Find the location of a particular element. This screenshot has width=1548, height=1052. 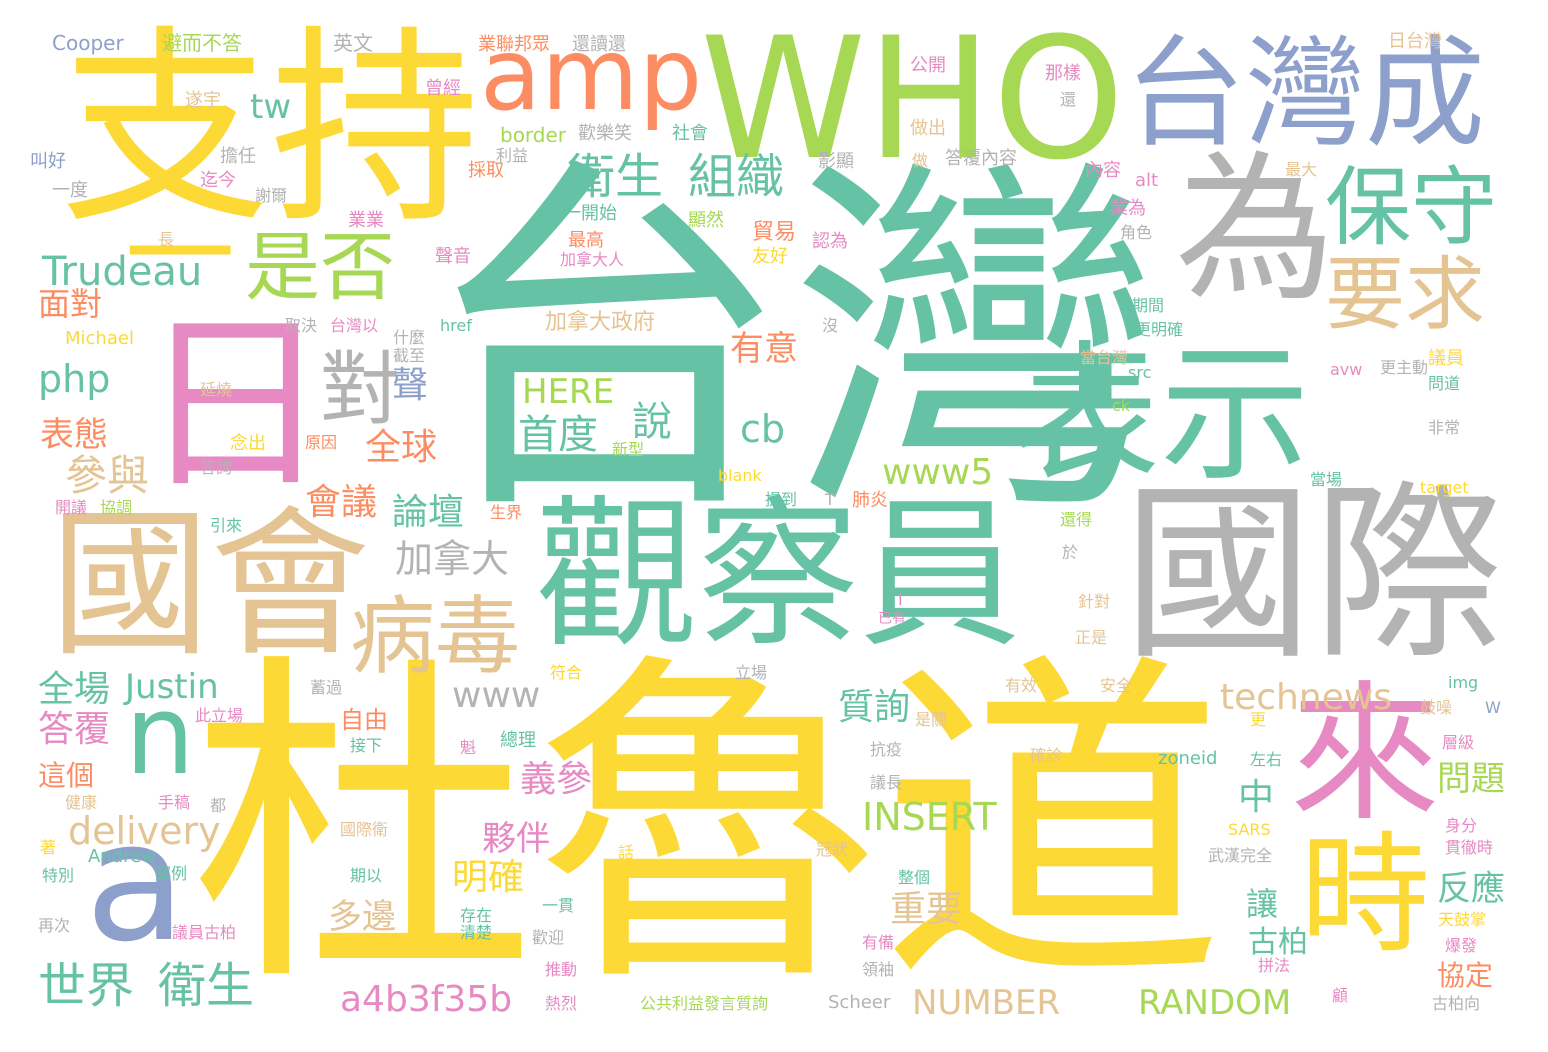

word: 多邊 is located at coordinates (362, 917).